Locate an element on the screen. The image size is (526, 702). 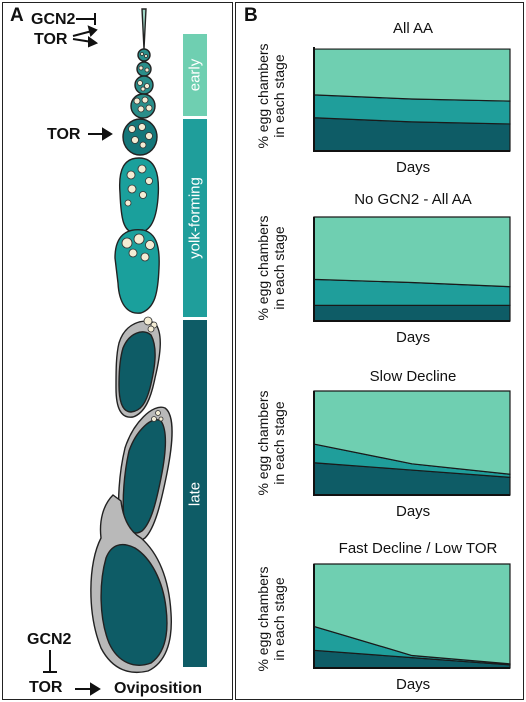
stage-late-label: late is located at coordinates (195, 493).